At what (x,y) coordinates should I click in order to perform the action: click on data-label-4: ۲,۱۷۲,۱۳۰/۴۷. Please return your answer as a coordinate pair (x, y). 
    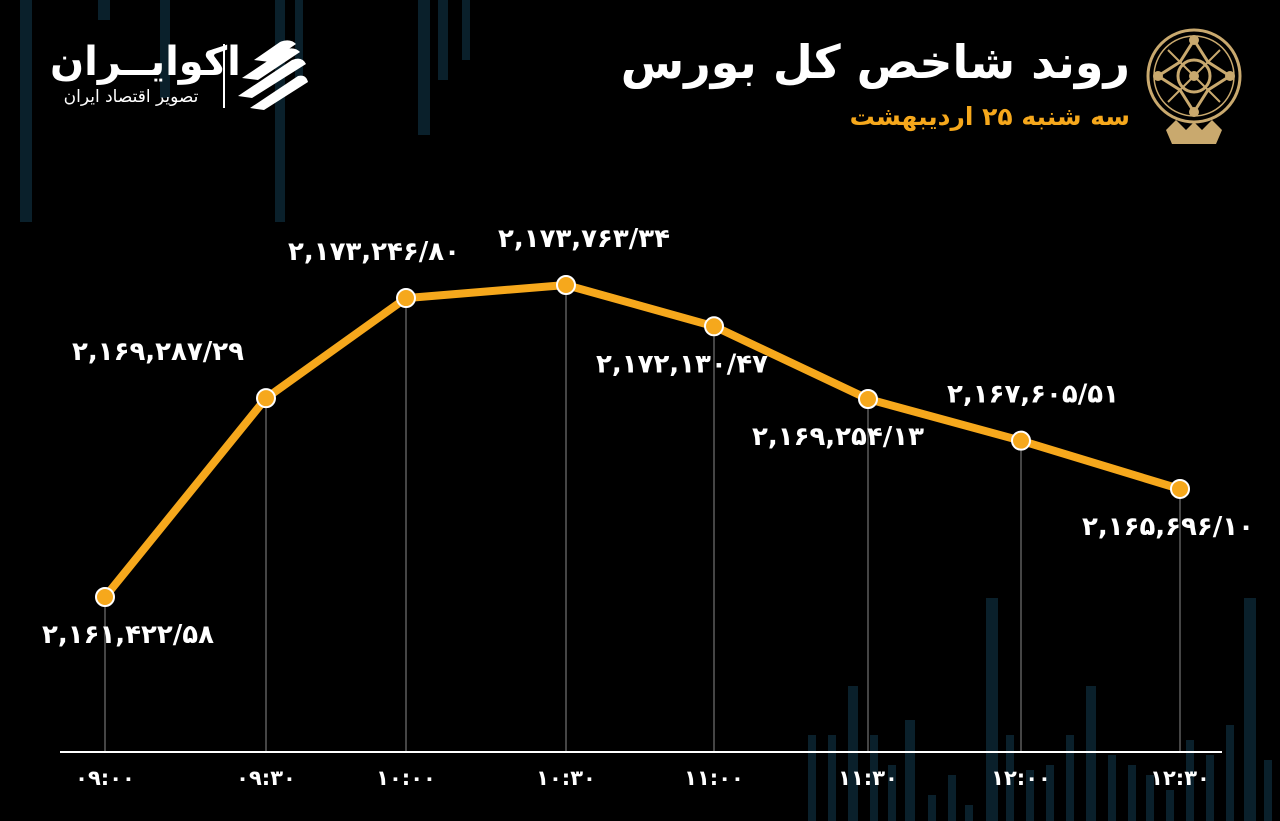
    Looking at the image, I should click on (682, 364).